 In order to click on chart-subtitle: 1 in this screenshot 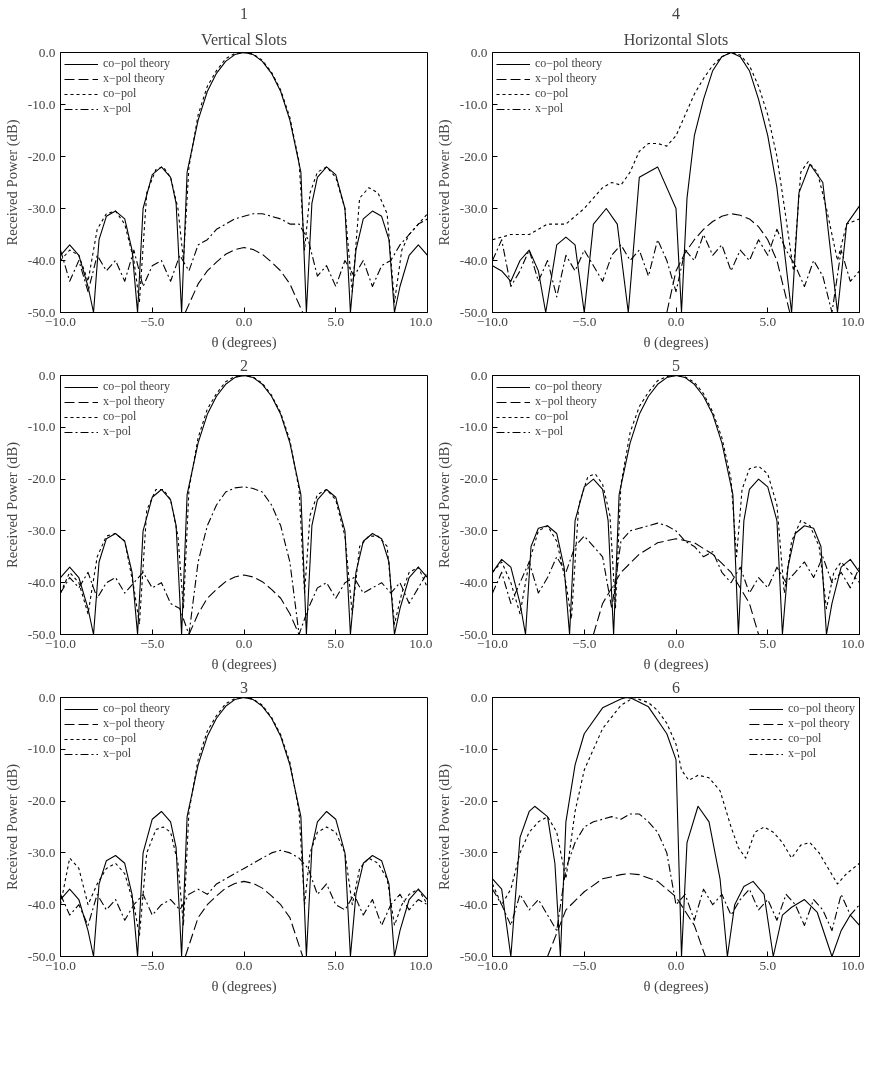, I will do `click(244, 13)`.